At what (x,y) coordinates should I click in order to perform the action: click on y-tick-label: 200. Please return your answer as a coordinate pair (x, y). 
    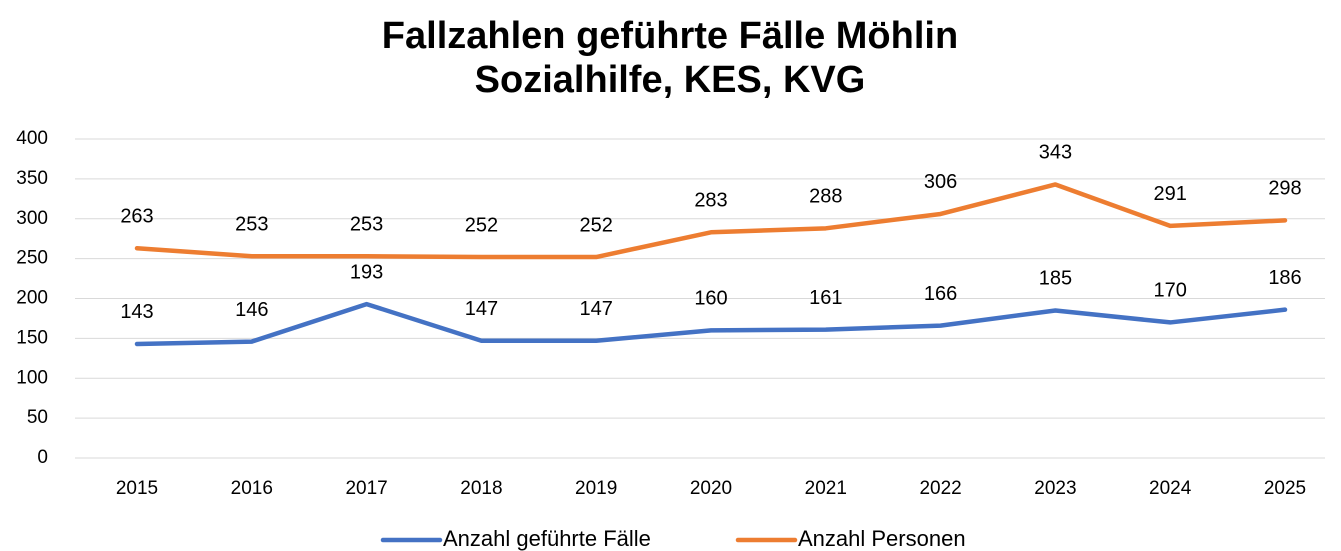
    Looking at the image, I should click on (32, 298).